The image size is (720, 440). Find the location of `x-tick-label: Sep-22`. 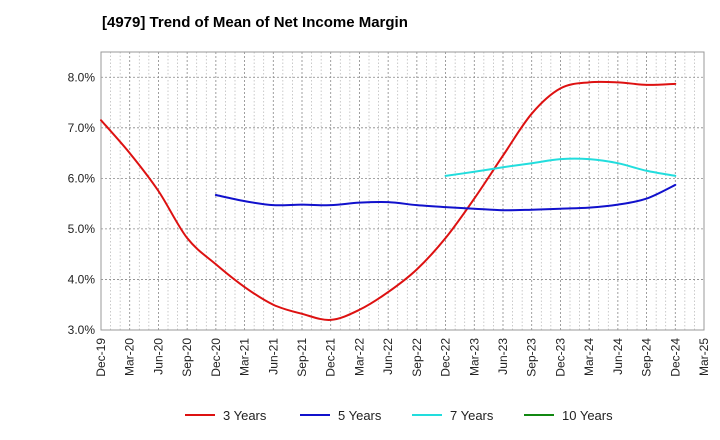

x-tick-label: Sep-22 is located at coordinates (417, 357).